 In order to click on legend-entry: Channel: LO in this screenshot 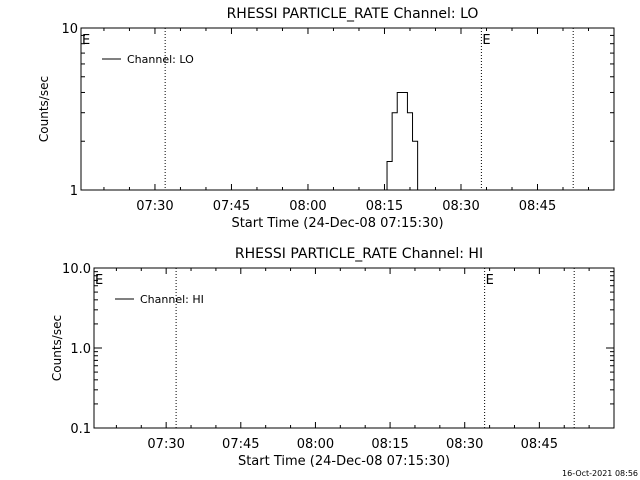, I will do `click(160, 59)`.